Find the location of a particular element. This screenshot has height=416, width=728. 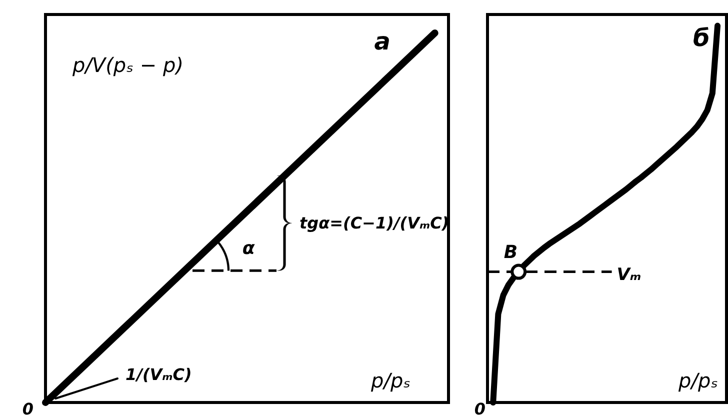

annotation: 1/(VₘC) is located at coordinates (159, 374).